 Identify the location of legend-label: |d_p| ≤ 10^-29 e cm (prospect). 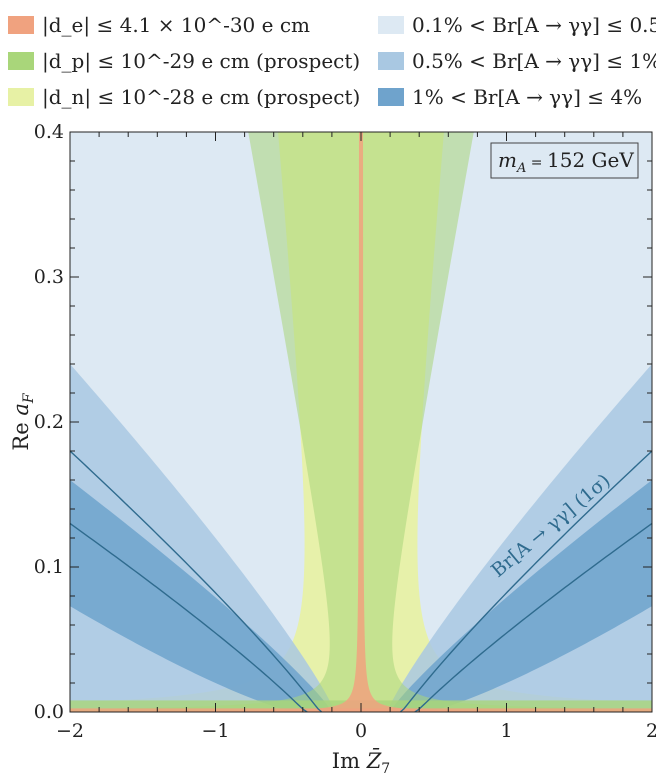
(201, 61).